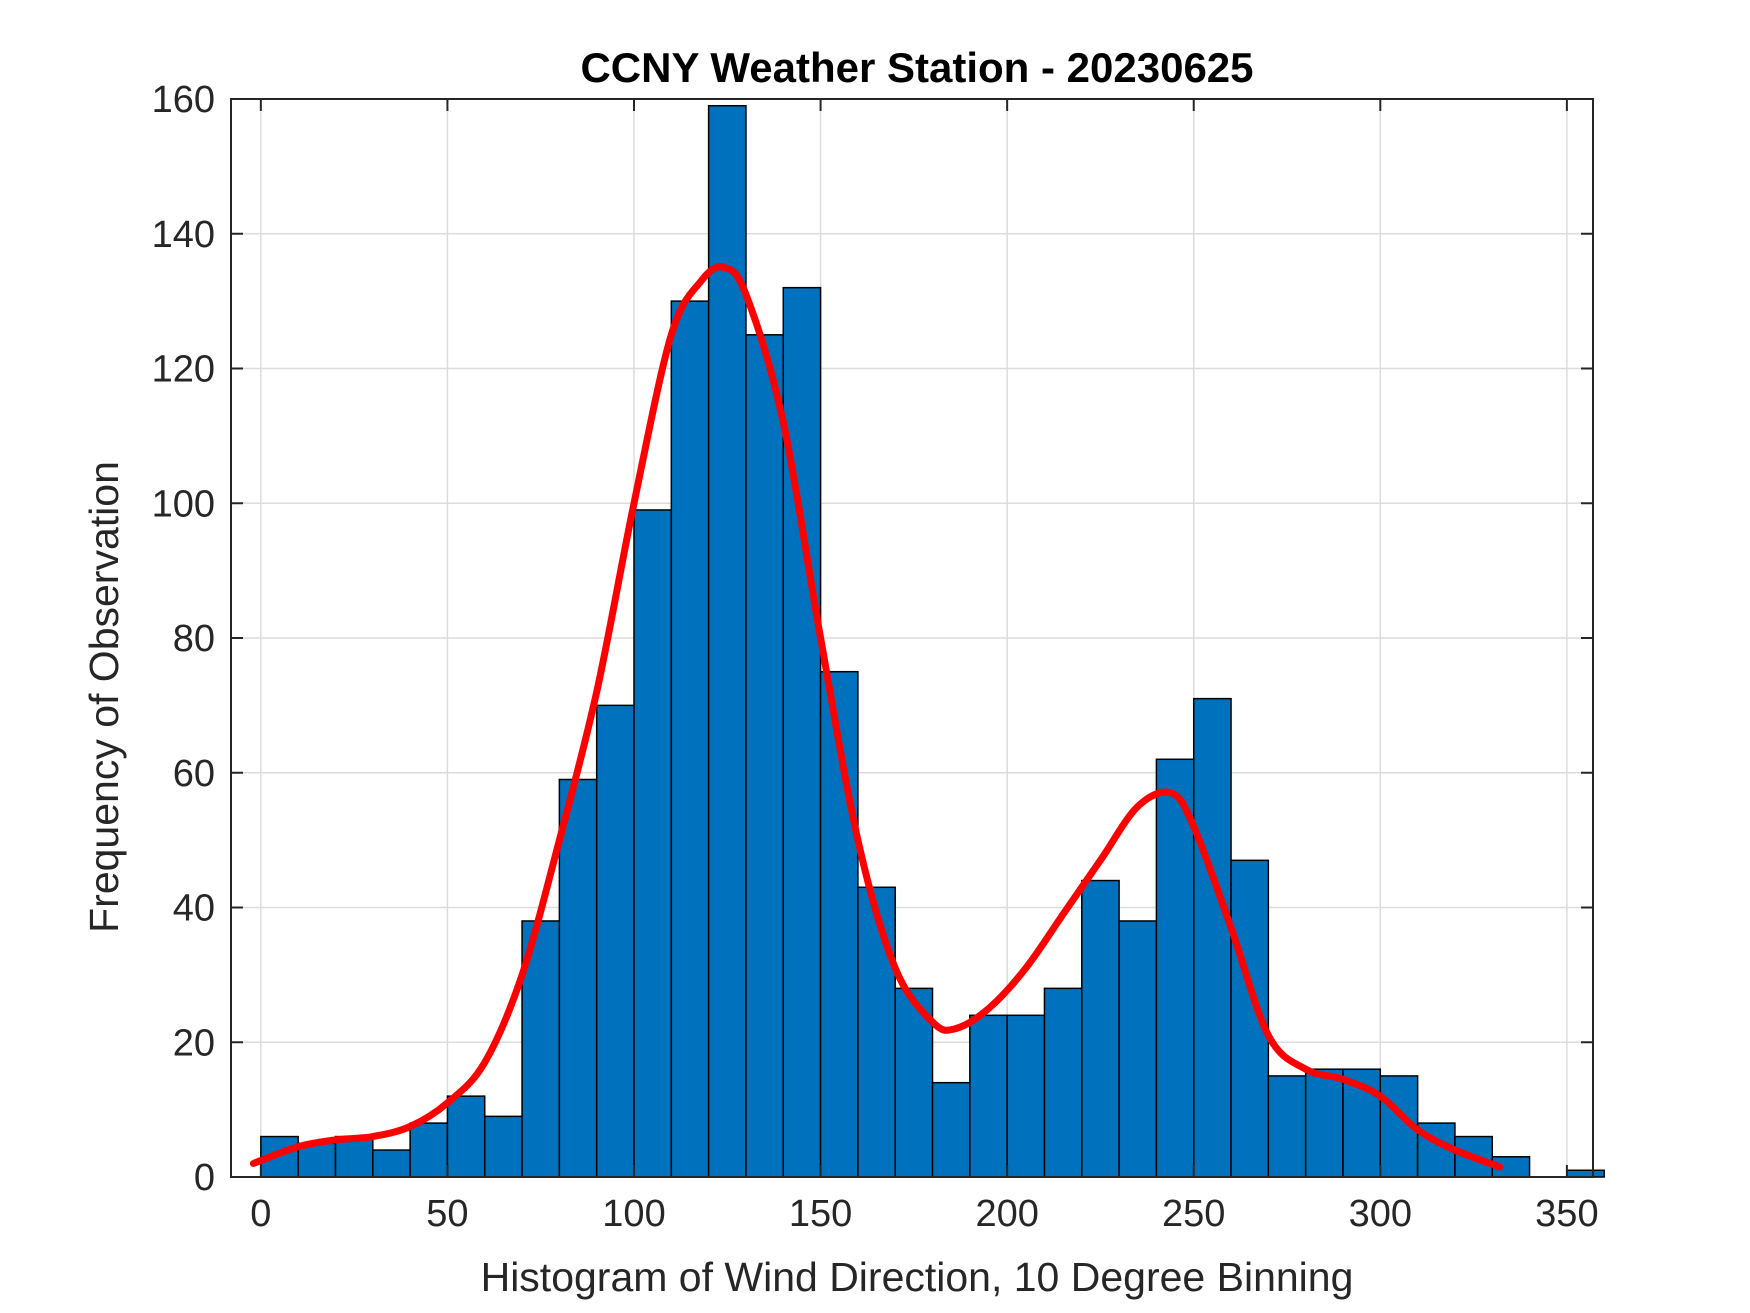 The height and width of the screenshot is (1313, 1750). What do you see at coordinates (1006, 1214) in the screenshot?
I see `x-tick-label: 200` at bounding box center [1006, 1214].